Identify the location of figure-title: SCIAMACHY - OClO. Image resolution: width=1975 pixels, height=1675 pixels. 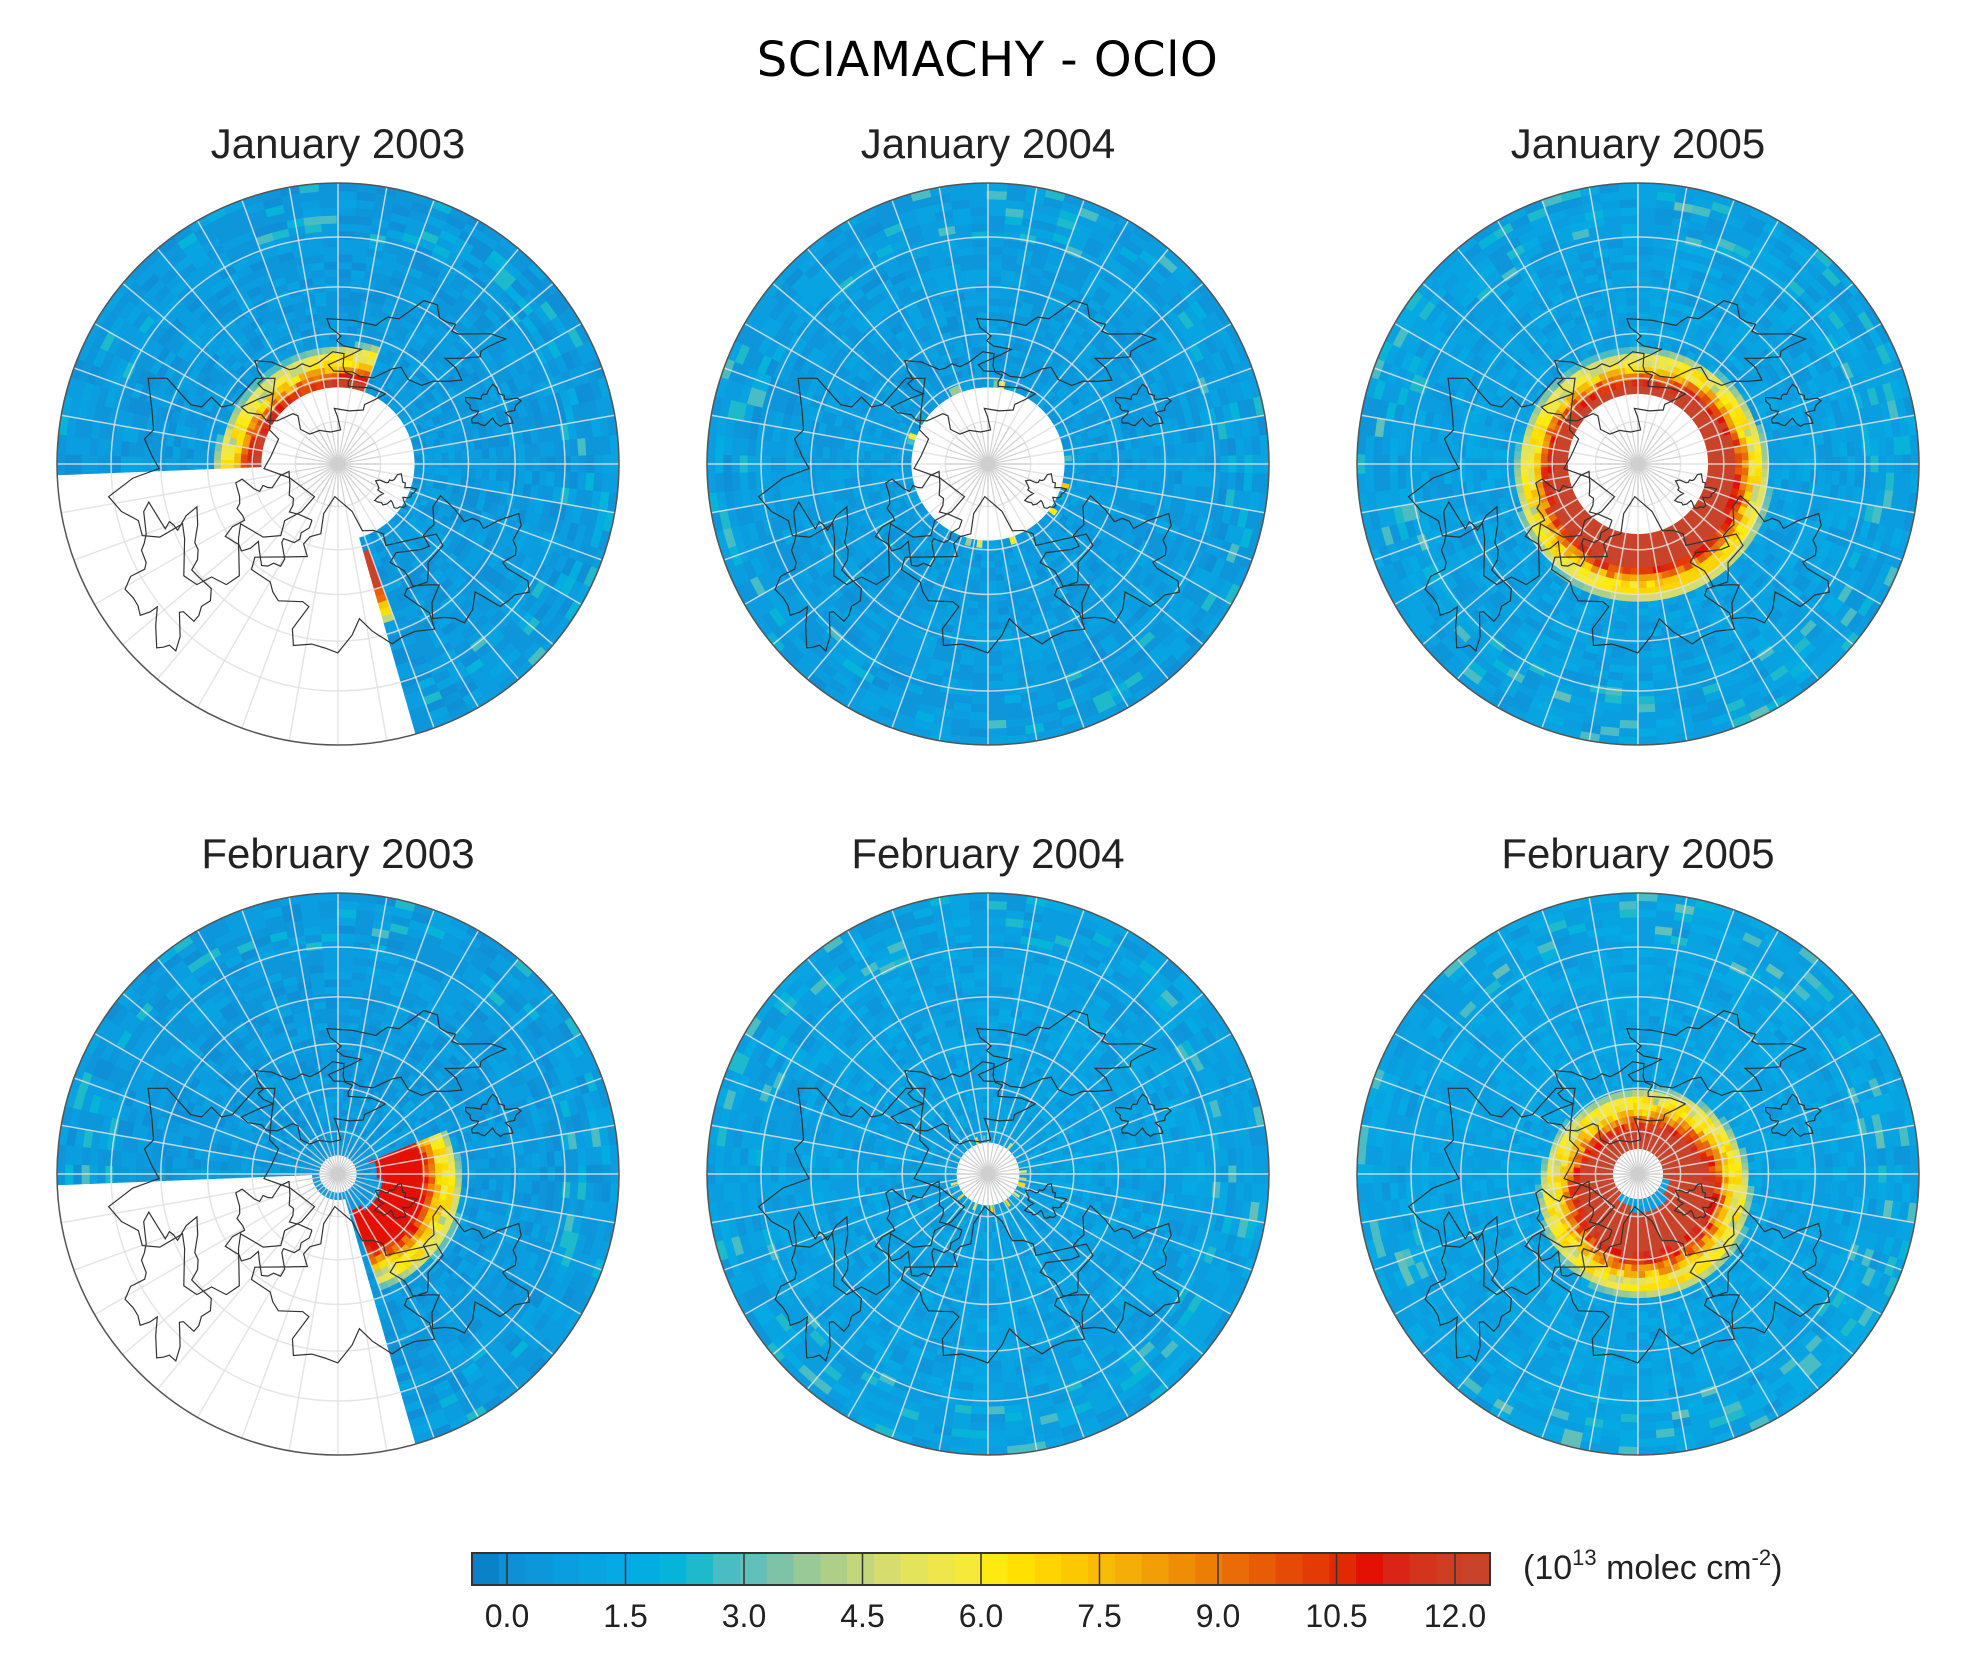
(987, 60).